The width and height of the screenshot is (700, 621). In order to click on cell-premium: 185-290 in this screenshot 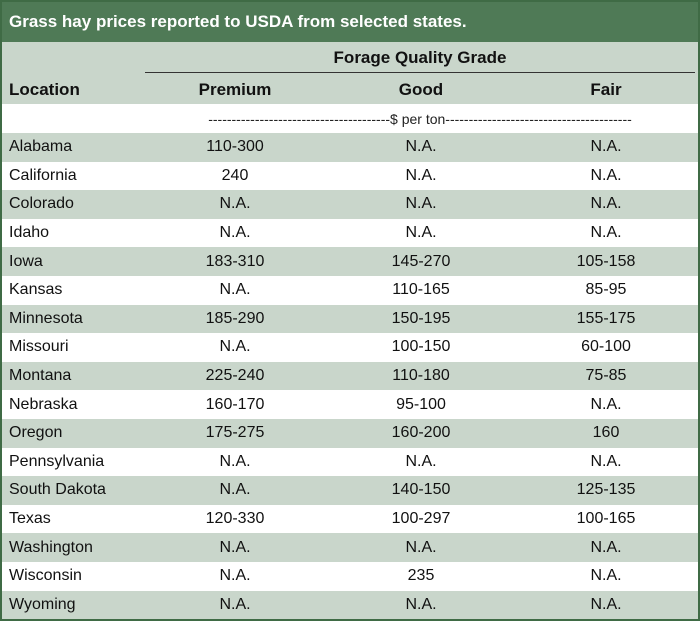, I will do `click(235, 318)`.